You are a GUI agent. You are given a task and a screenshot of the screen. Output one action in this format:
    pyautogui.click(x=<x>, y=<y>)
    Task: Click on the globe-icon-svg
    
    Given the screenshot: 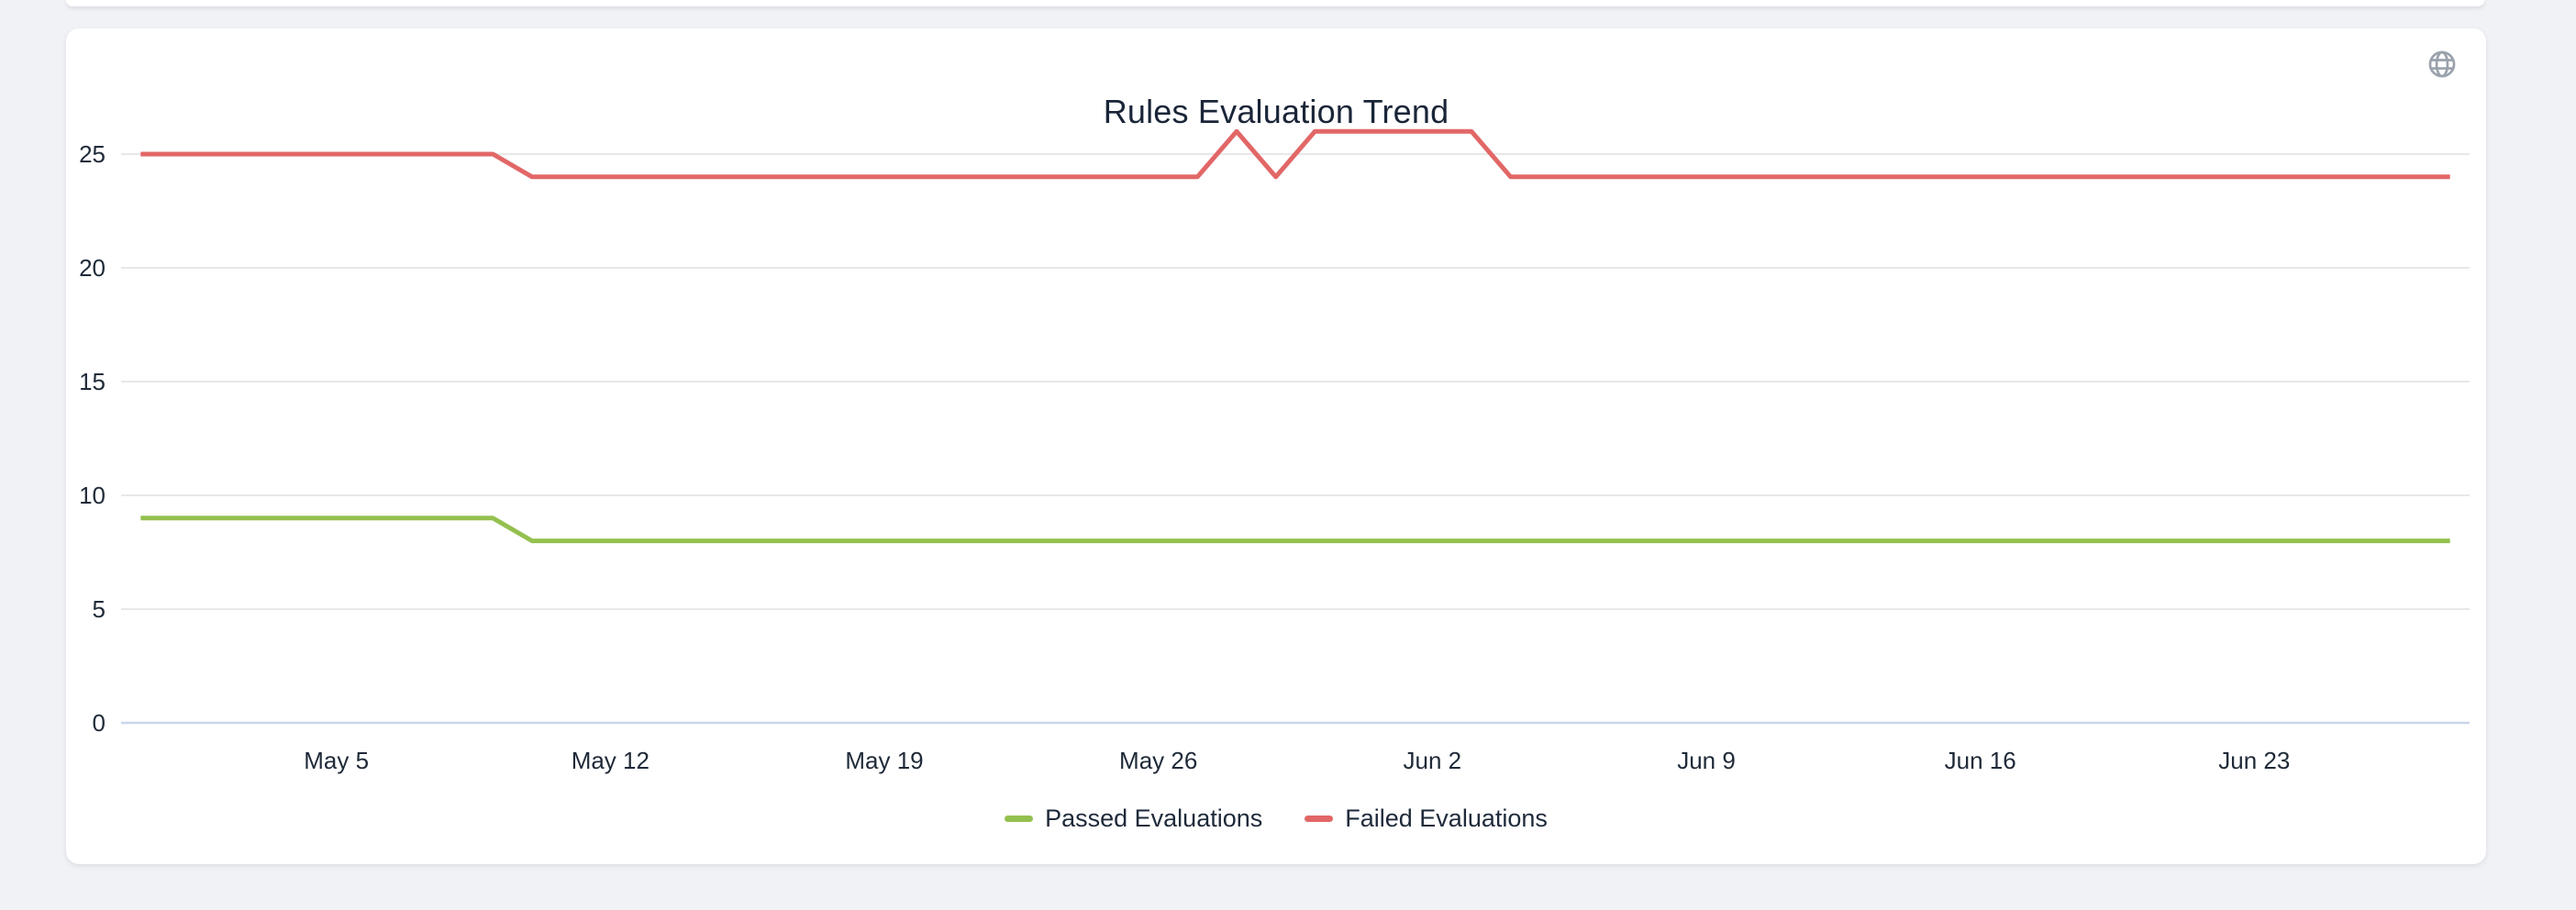 What is the action you would take?
    pyautogui.click(x=2442, y=64)
    